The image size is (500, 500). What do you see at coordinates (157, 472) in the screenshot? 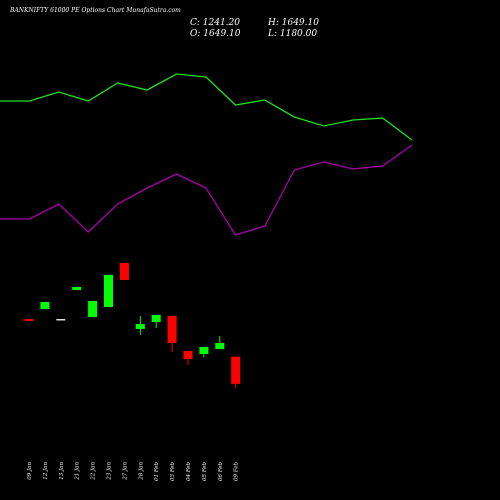
I see `x-tick-label: 01 Feb` at bounding box center [157, 472].